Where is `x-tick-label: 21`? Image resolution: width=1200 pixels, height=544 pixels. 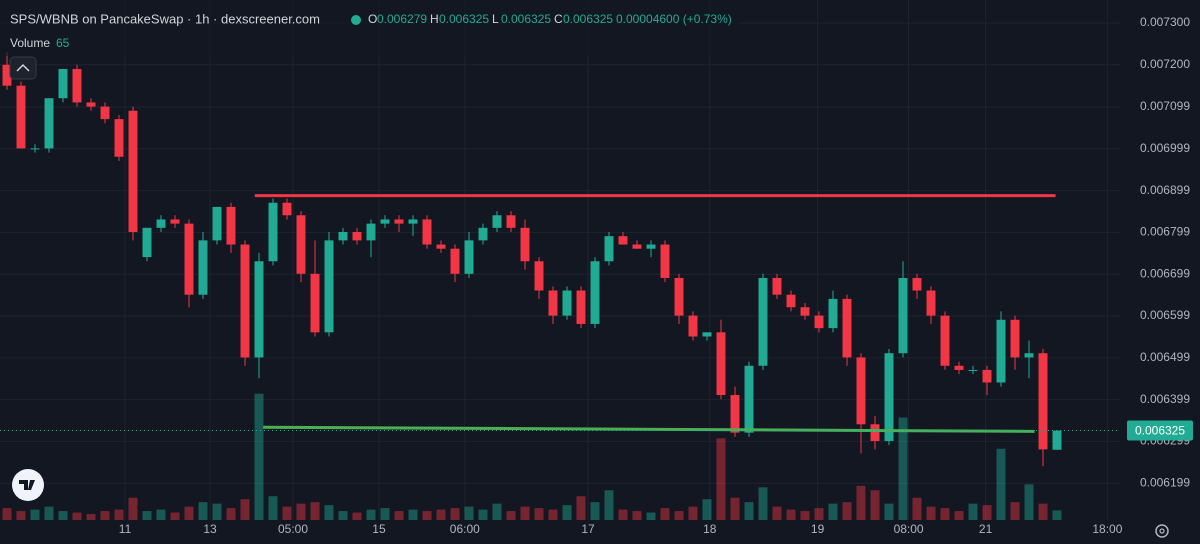
x-tick-label: 21 is located at coordinates (986, 529).